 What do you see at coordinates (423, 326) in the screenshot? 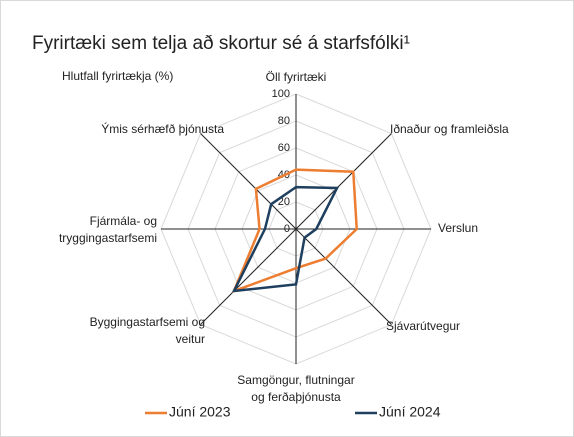
I see `category-label: Sjávarútvegur` at bounding box center [423, 326].